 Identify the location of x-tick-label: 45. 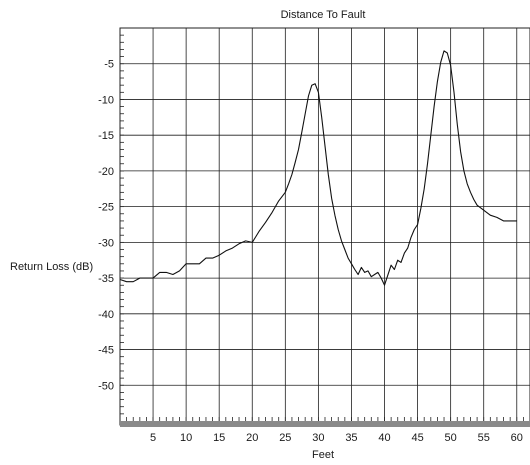
(417, 438).